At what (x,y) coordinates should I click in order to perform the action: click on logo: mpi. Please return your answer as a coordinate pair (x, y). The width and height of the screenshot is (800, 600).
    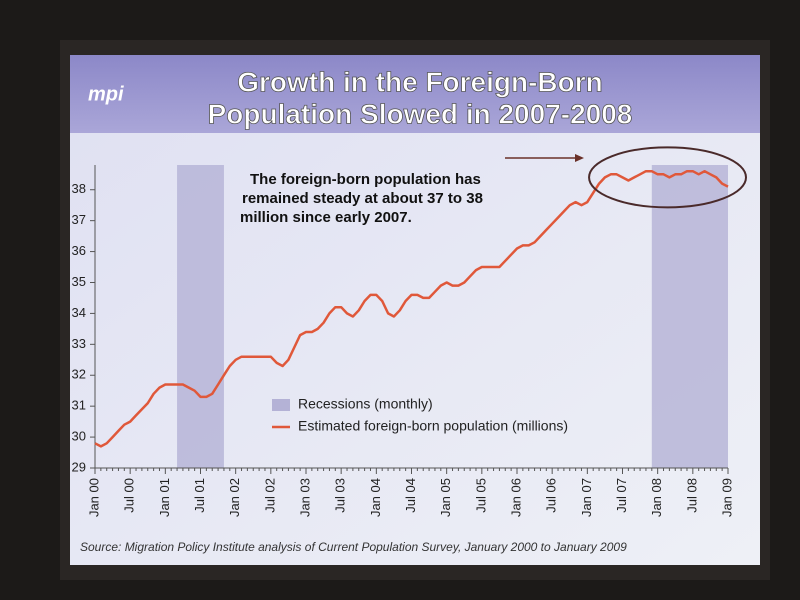
    Looking at the image, I should click on (106, 94).